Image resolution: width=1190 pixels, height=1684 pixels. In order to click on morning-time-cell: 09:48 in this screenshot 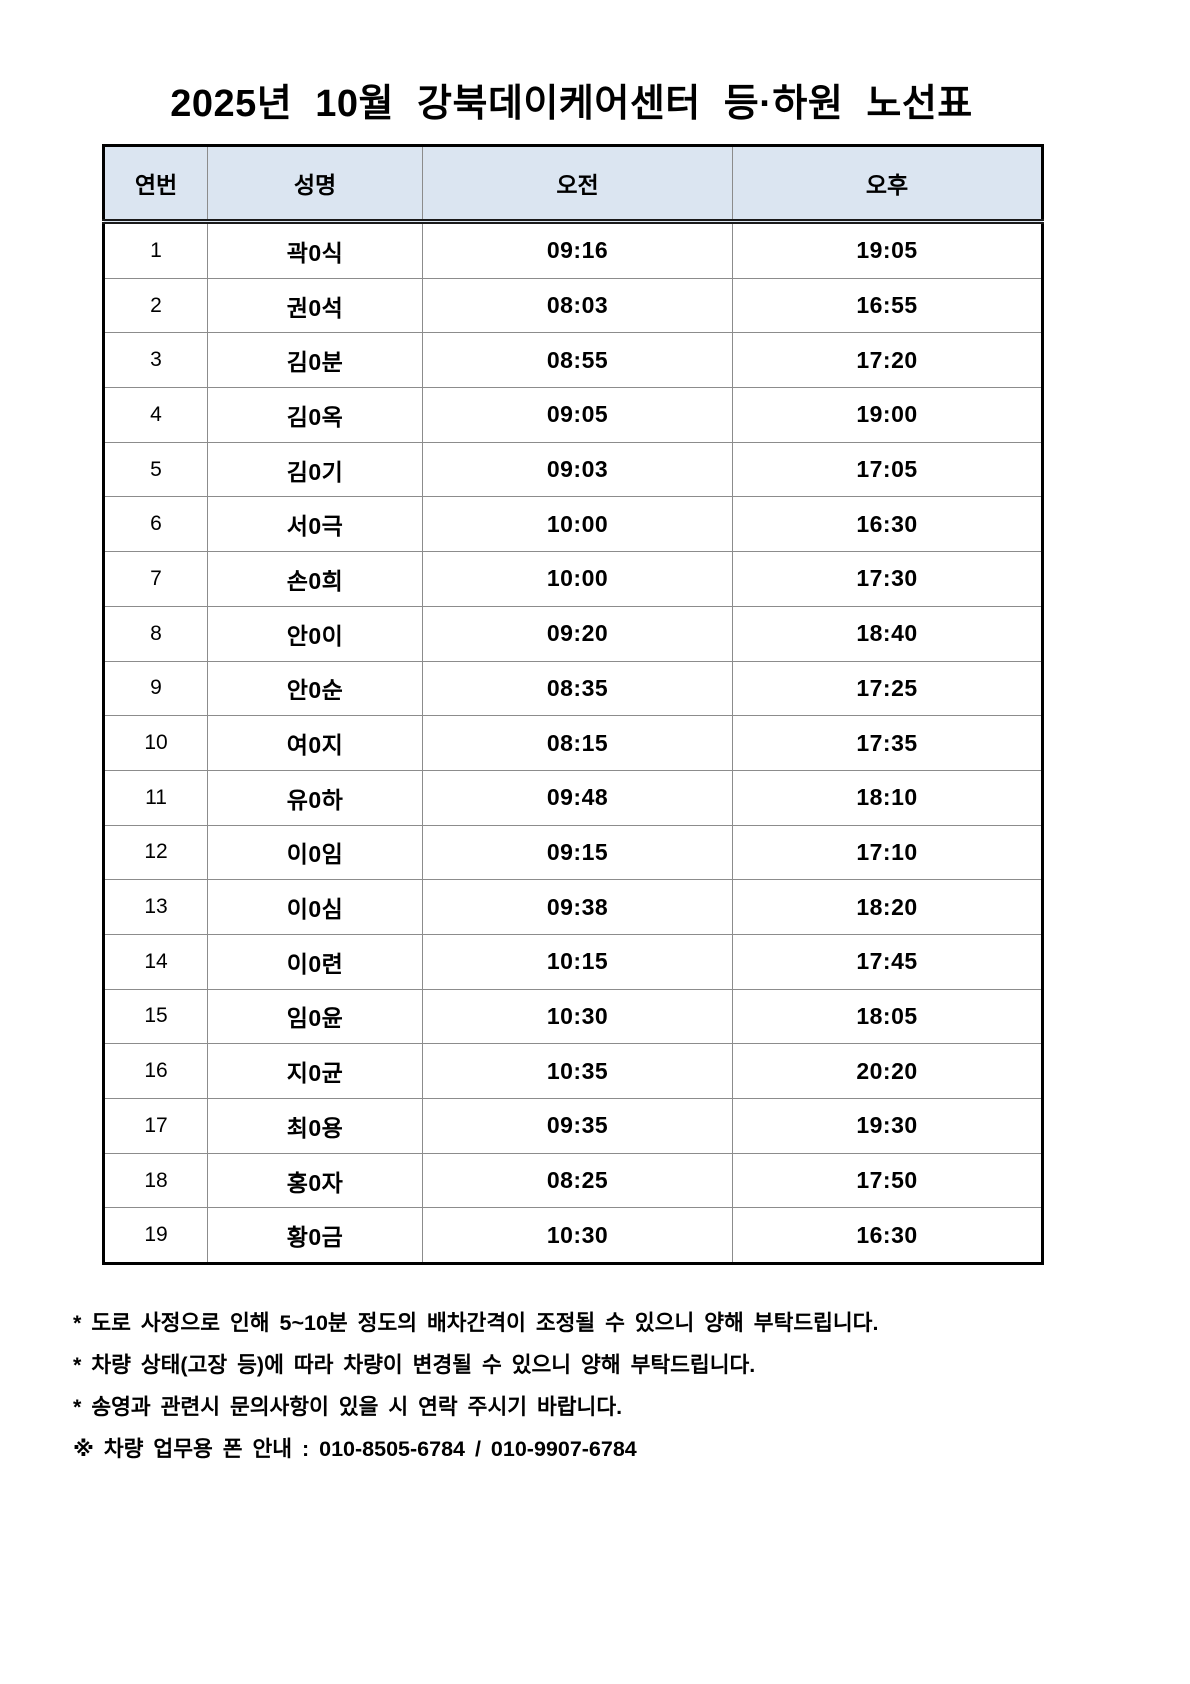, I will do `click(577, 797)`.